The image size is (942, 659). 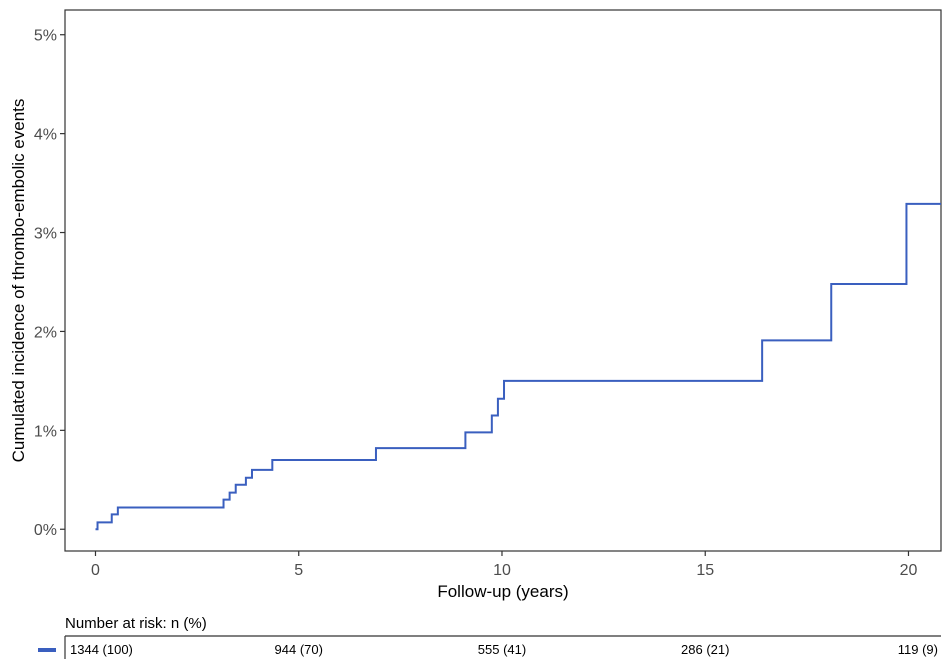 What do you see at coordinates (705, 570) in the screenshot?
I see `x-tick-label: 15` at bounding box center [705, 570].